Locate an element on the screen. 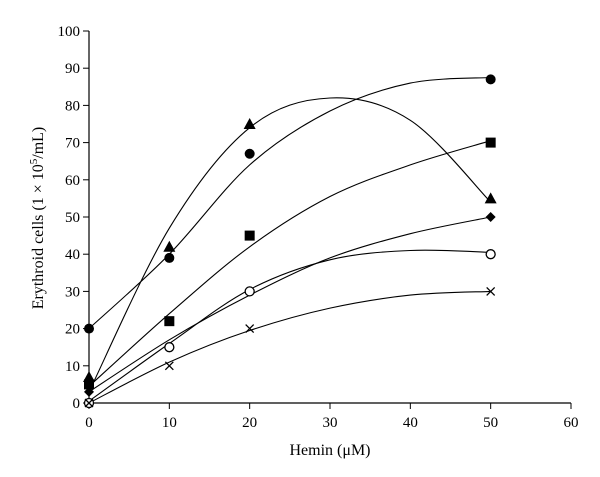 Image resolution: width=600 pixels, height=477 pixels. x-tick-label: 0 is located at coordinates (89, 423).